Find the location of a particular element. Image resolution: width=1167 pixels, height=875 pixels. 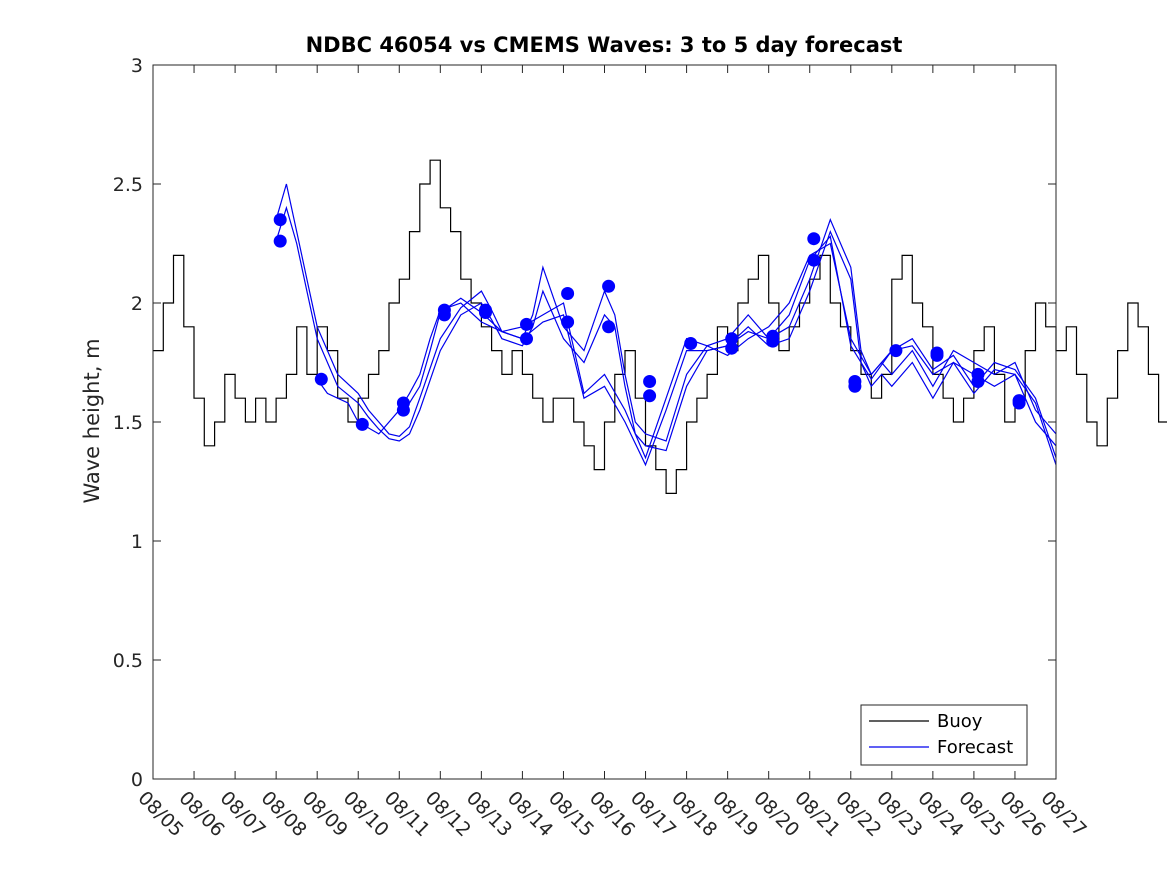

legend: Buoy Forecast is located at coordinates (944, 735).